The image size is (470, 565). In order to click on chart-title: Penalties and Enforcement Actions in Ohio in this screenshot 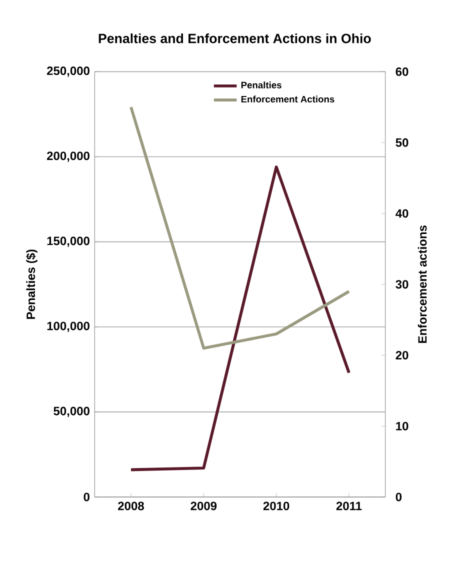, I will do `click(234, 38)`.